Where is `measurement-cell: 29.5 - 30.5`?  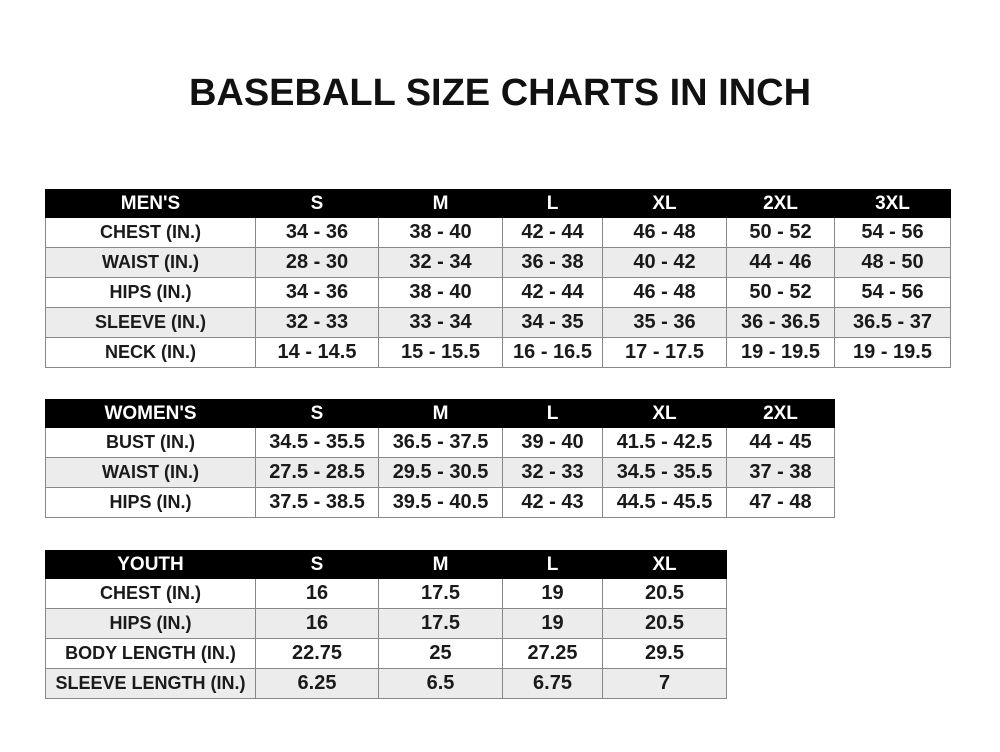
measurement-cell: 29.5 - 30.5 is located at coordinates (440, 472).